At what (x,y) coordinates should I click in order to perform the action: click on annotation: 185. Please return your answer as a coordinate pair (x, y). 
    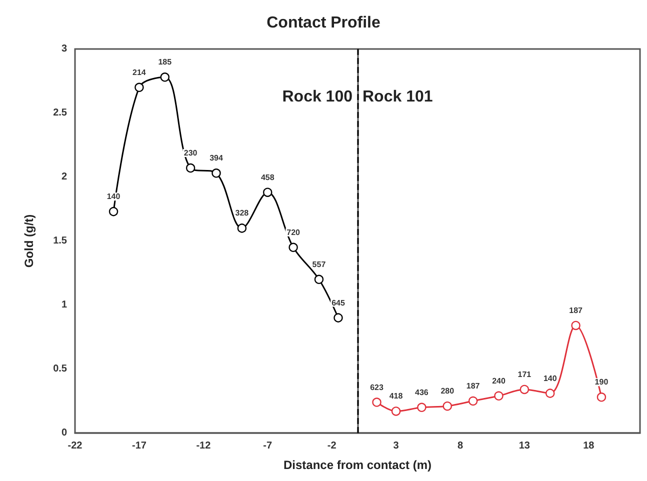
    Looking at the image, I should click on (165, 62).